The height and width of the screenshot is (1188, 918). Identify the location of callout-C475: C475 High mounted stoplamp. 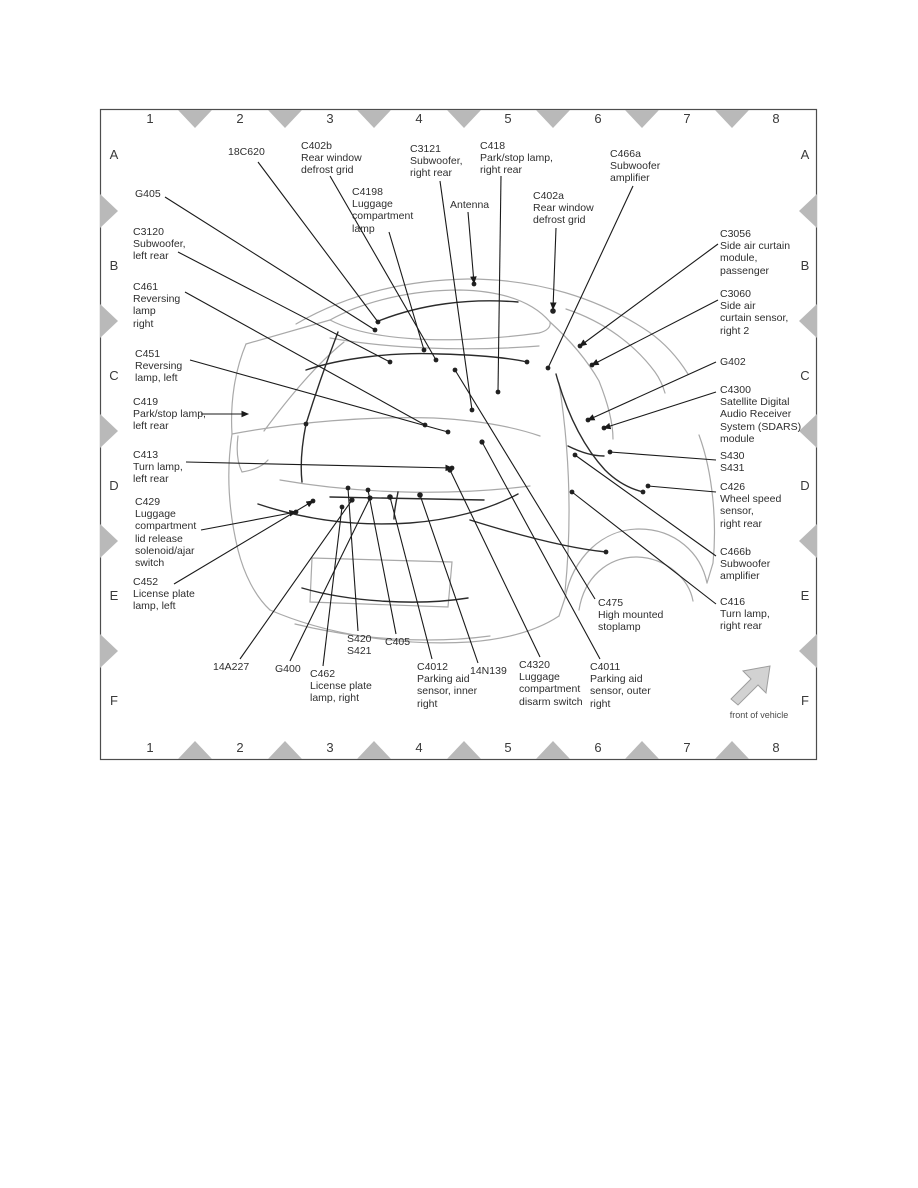
(631, 615).